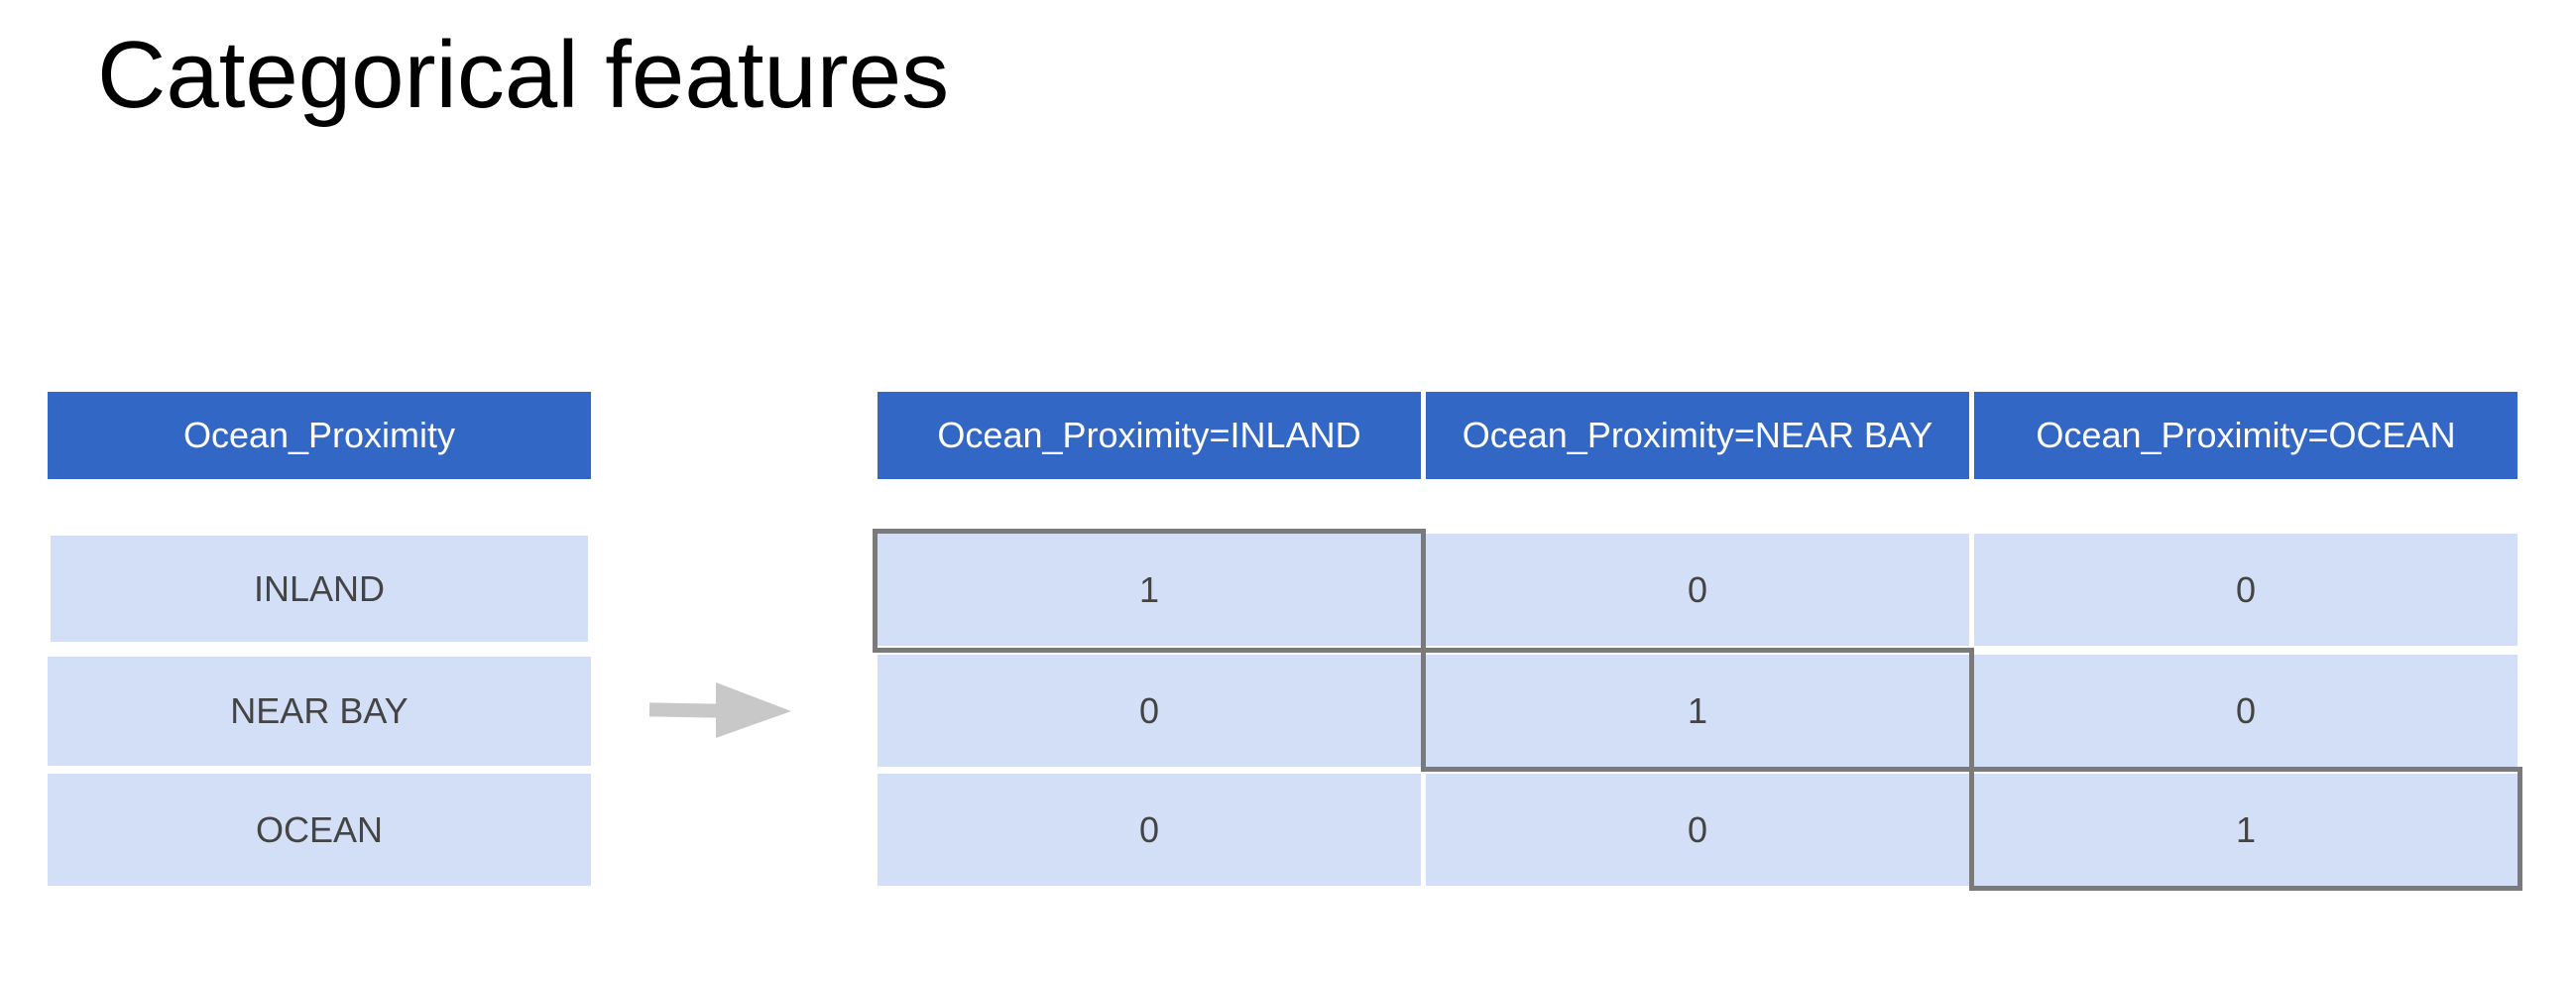 This screenshot has width=2576, height=982. Describe the element at coordinates (1697, 435) in the screenshot. I see `encoded-table-header-near-bay: Ocean_Proximity=NEAR BAY` at that location.